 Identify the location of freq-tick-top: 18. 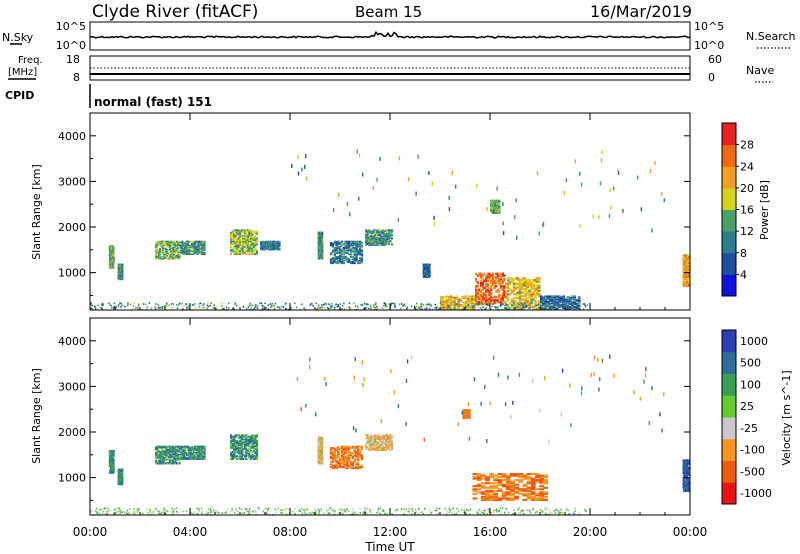
(73, 59).